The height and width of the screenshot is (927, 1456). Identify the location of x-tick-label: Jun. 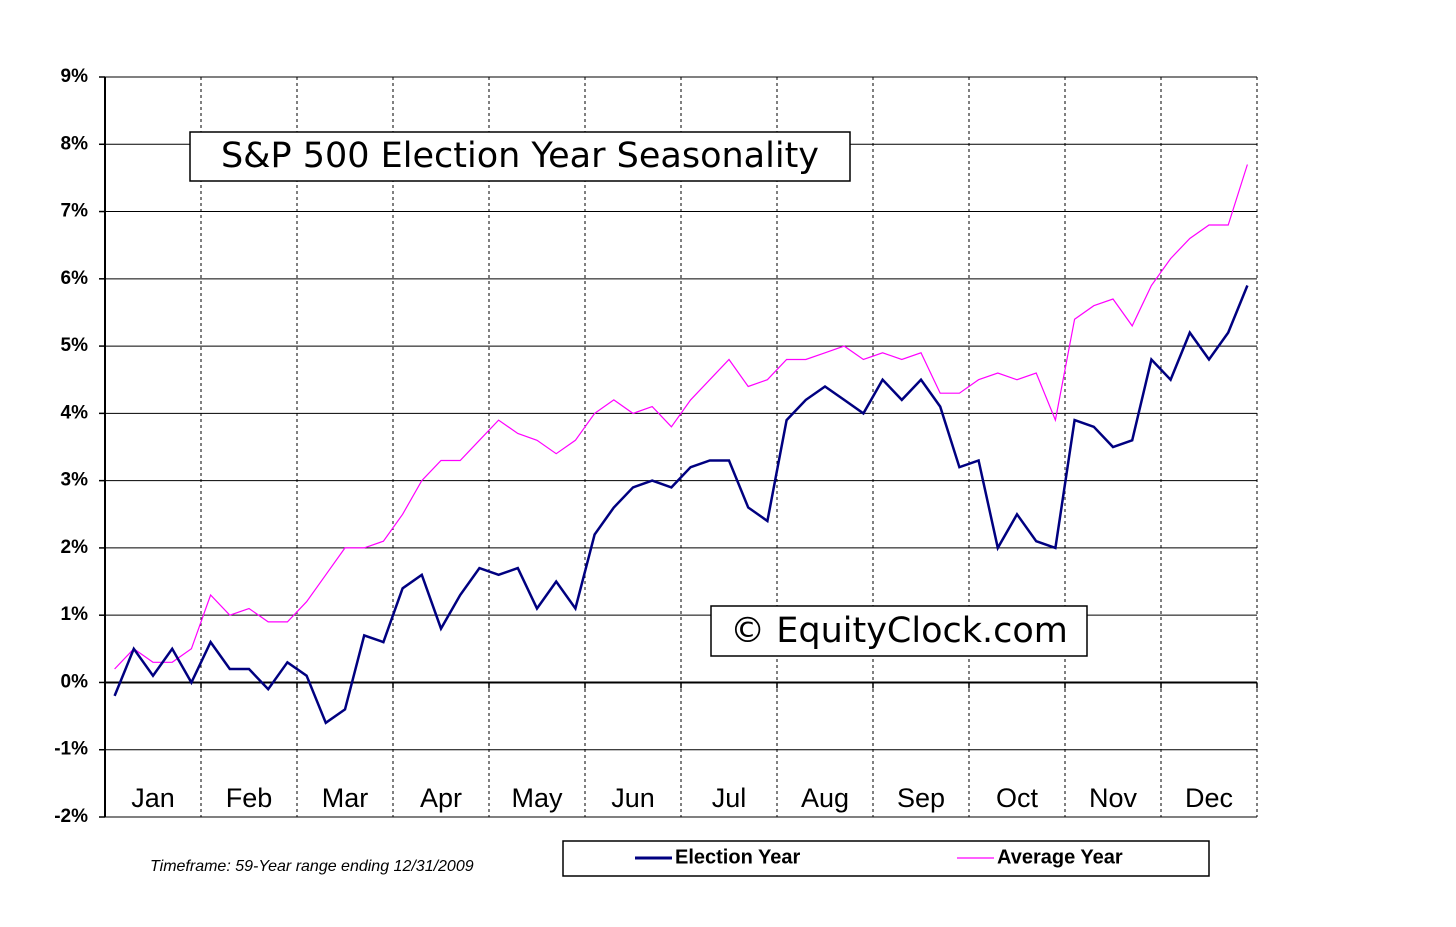
(633, 798).